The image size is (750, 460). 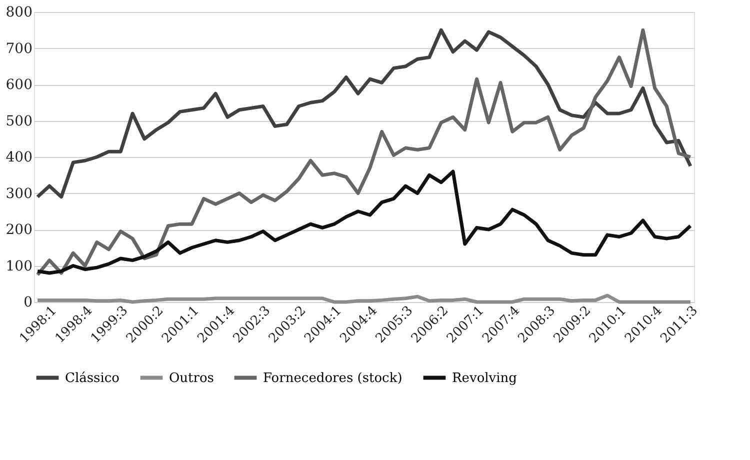 What do you see at coordinates (19, 230) in the screenshot?
I see `y-tick-label: 200` at bounding box center [19, 230].